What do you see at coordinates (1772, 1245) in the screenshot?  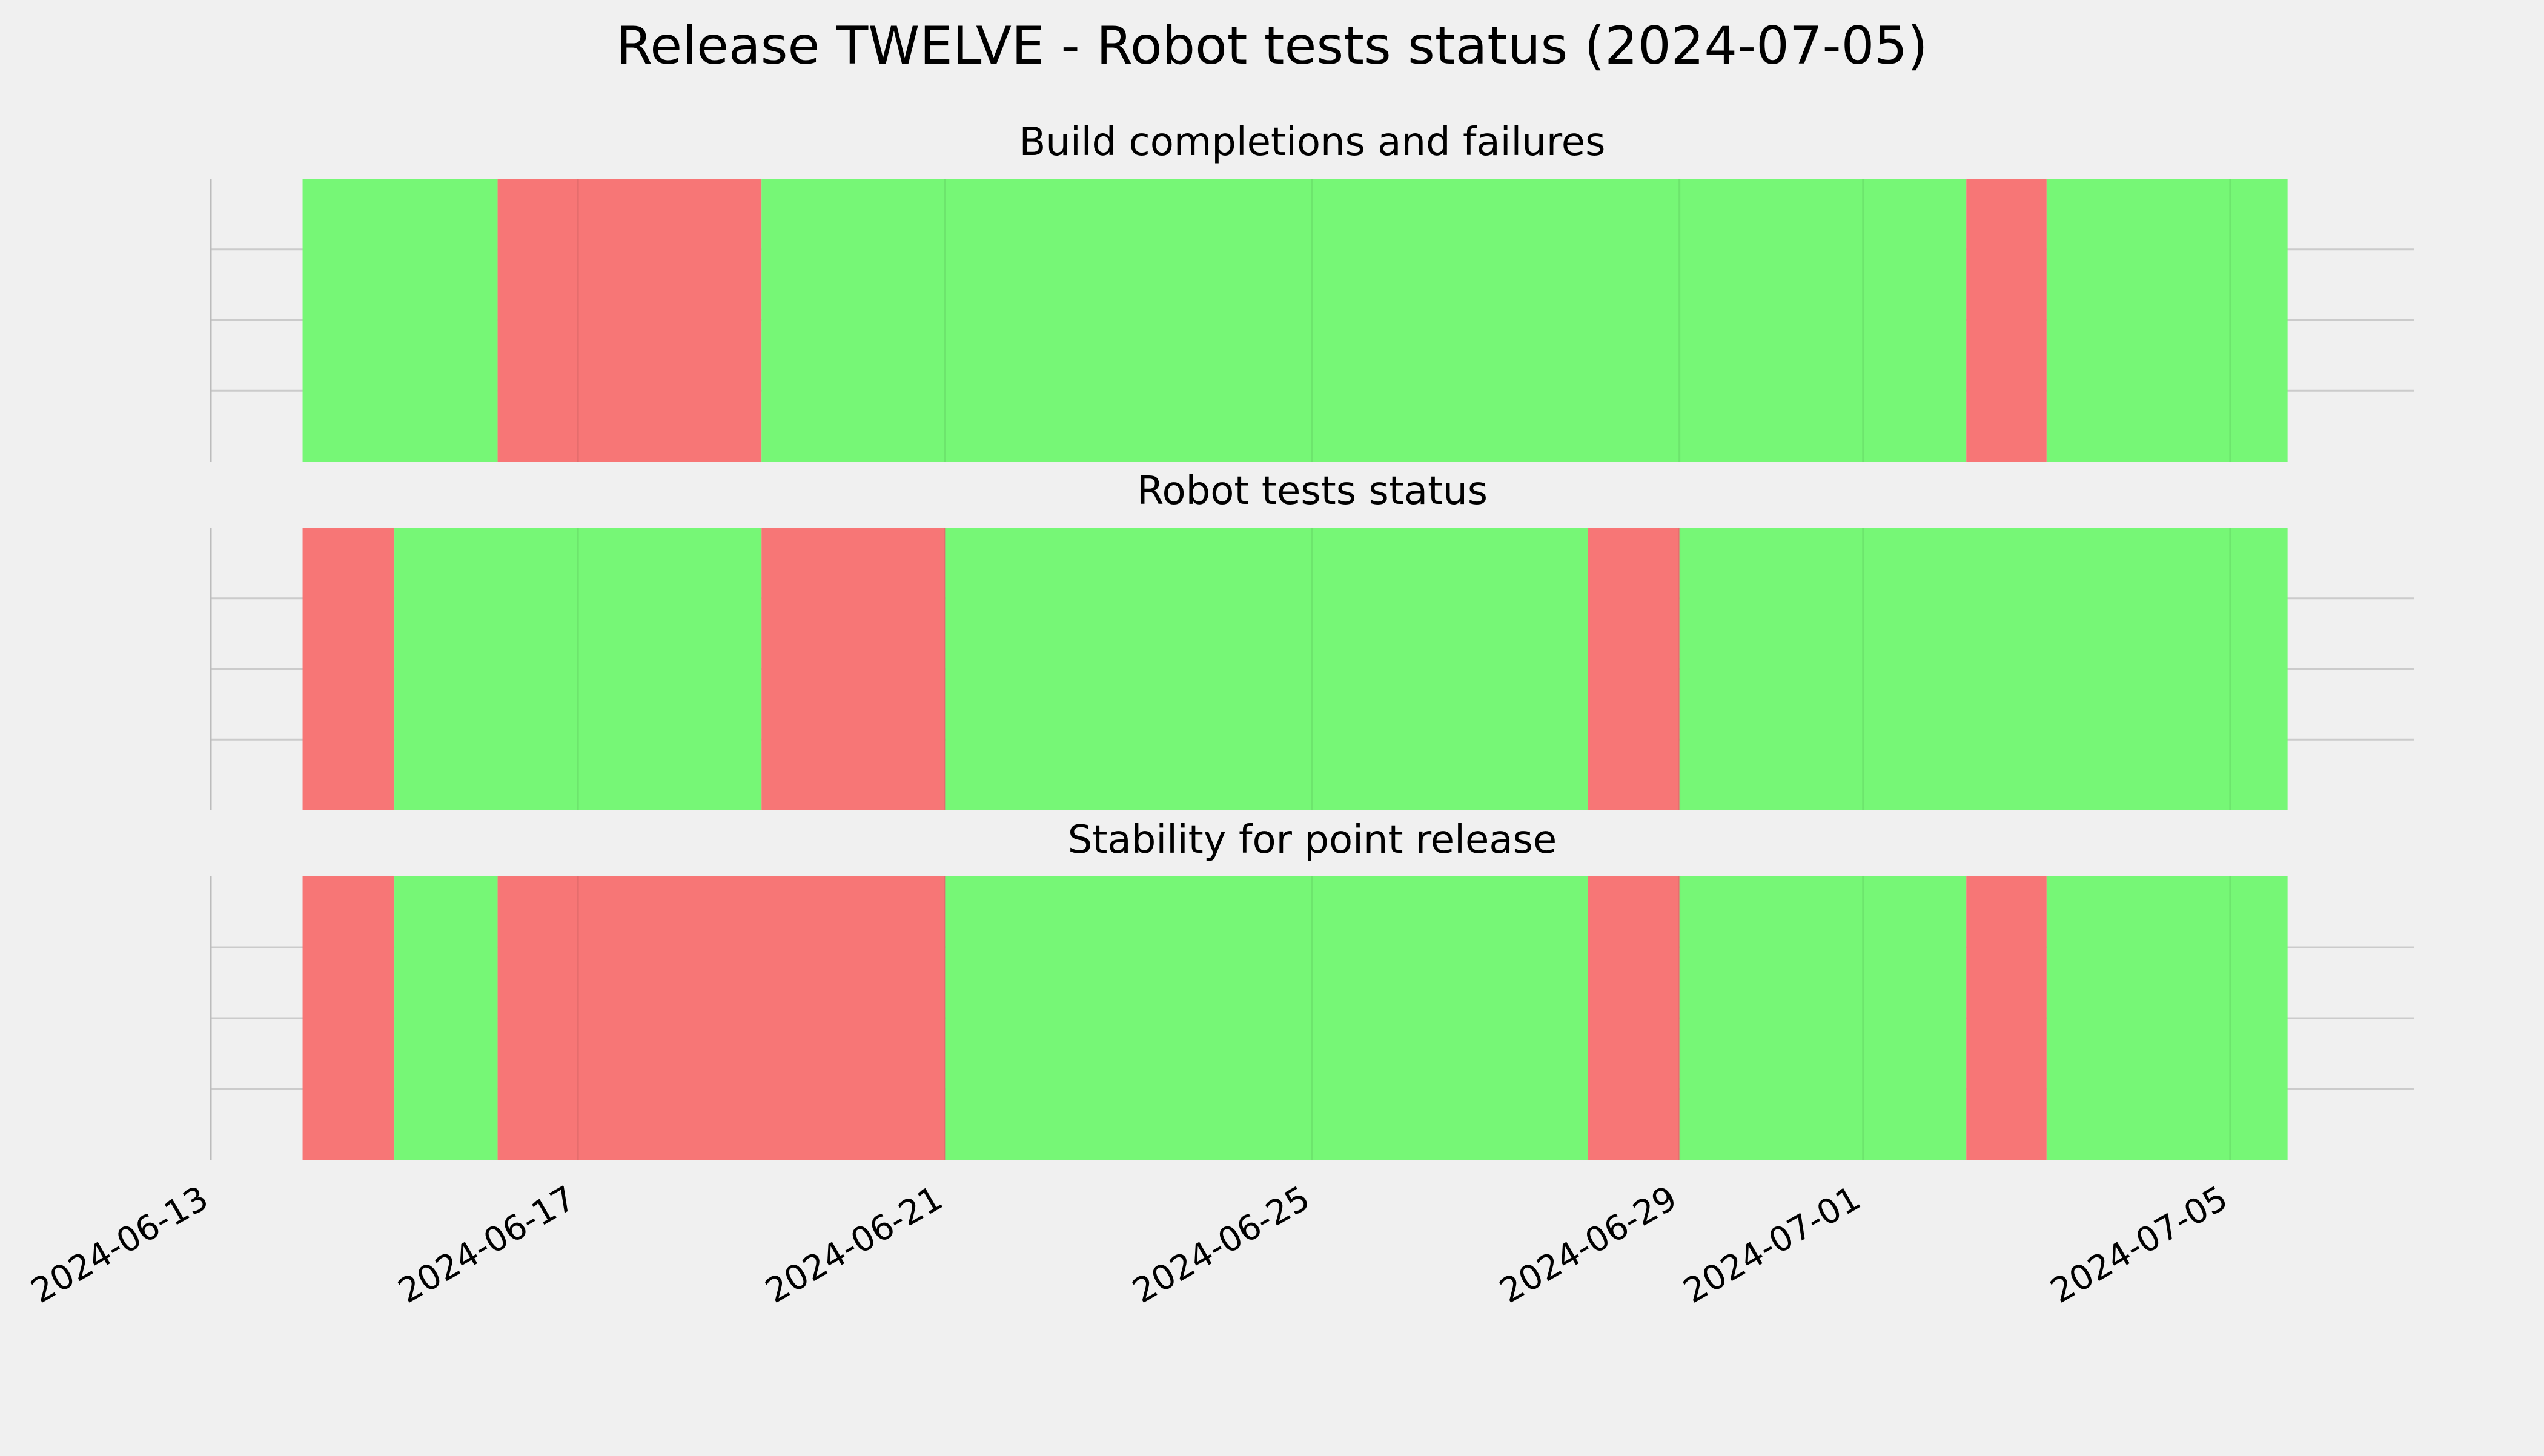 I see `x-tick-label: 2024-07-01` at bounding box center [1772, 1245].